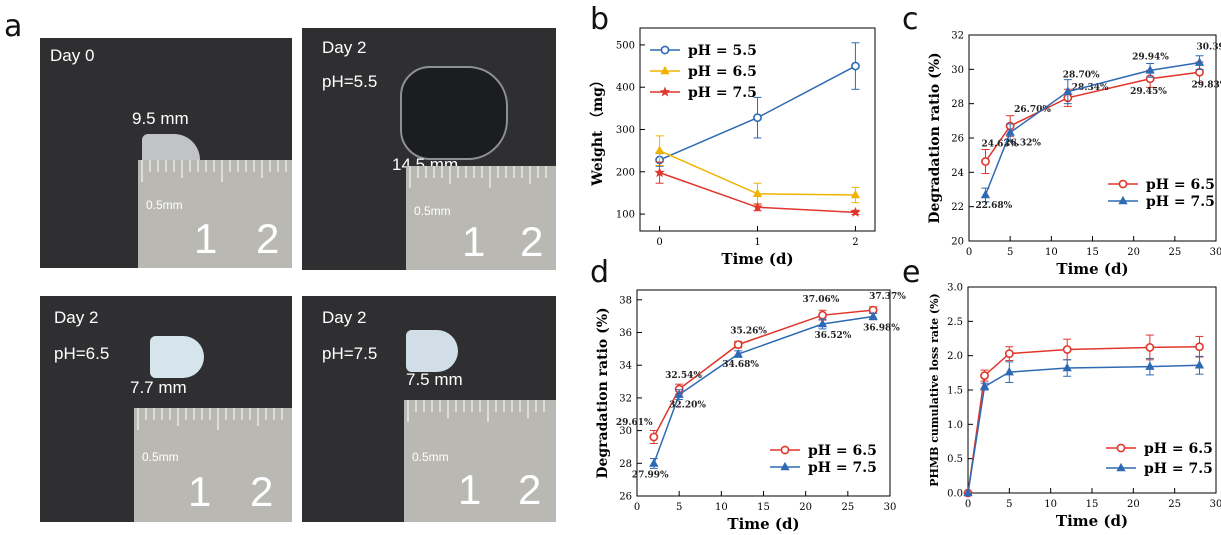  I want to click on data-label: 34.68%, so click(740, 365).